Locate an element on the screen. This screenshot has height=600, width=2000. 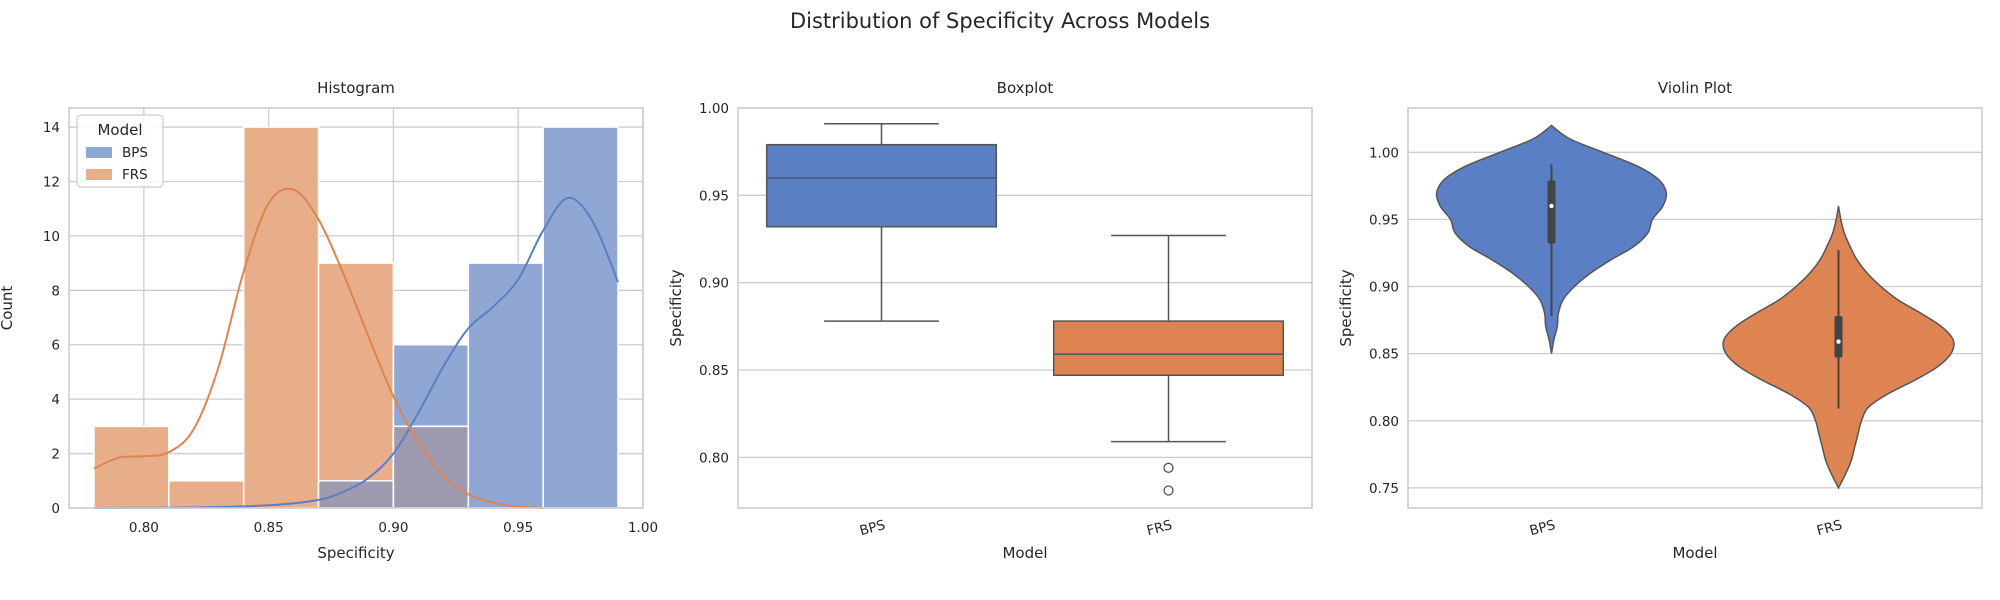
kde-line-bps is located at coordinates (356, 352).